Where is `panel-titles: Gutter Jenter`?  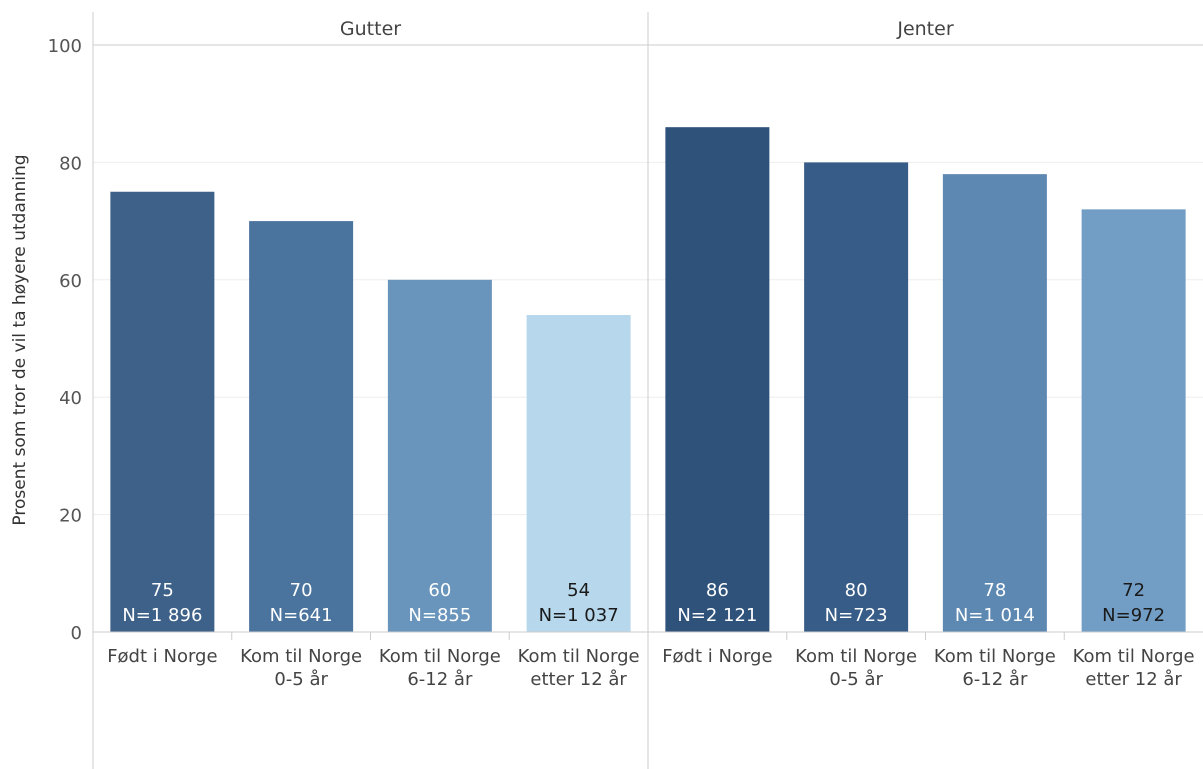
panel-titles: Gutter Jenter is located at coordinates (647, 29).